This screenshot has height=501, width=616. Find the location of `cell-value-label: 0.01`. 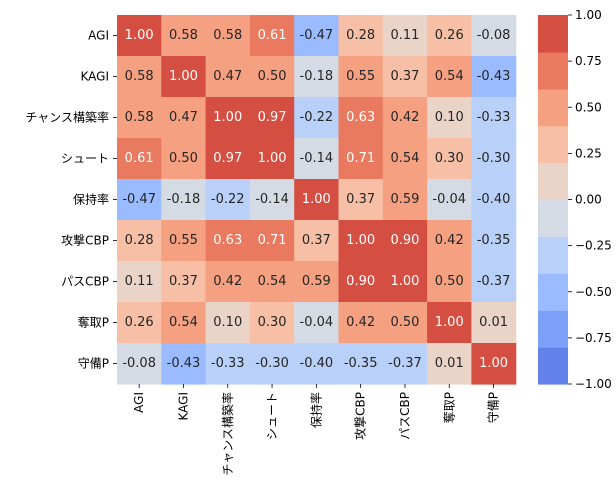

cell-value-label: 0.01 is located at coordinates (449, 363).